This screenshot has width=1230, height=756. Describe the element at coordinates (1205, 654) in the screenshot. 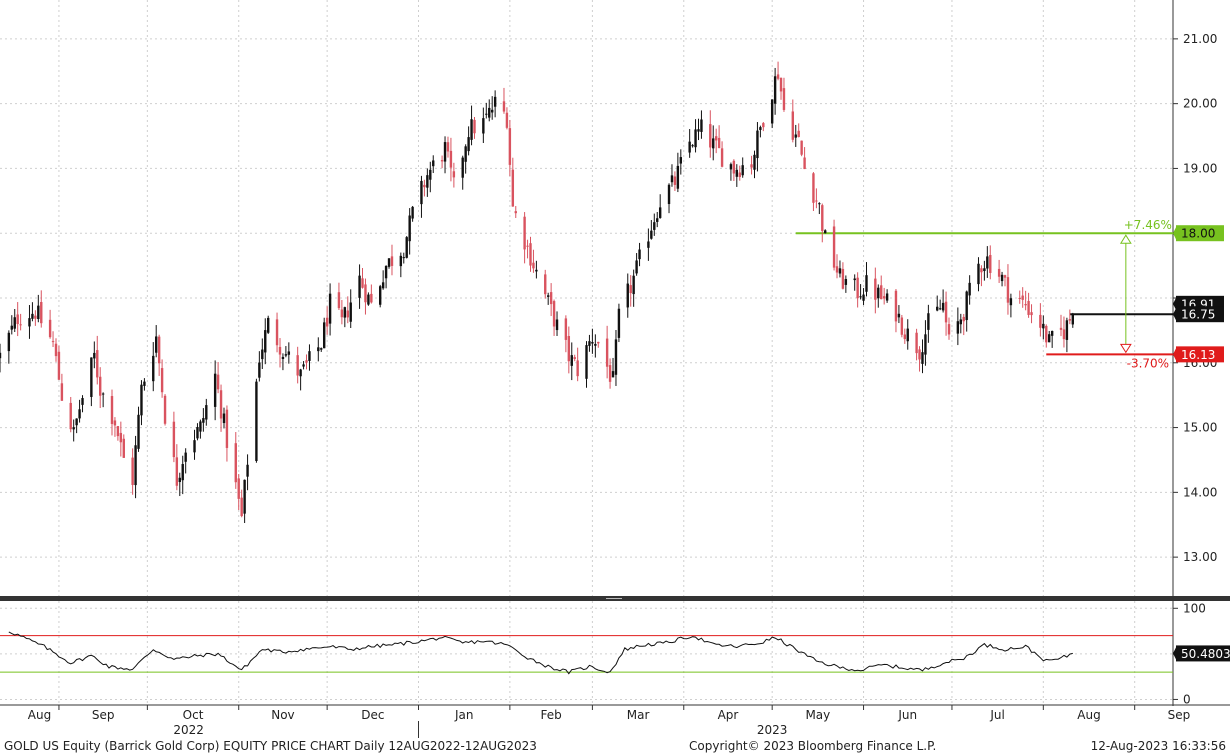

I see `oscillator-value-label: 50.4803` at that location.